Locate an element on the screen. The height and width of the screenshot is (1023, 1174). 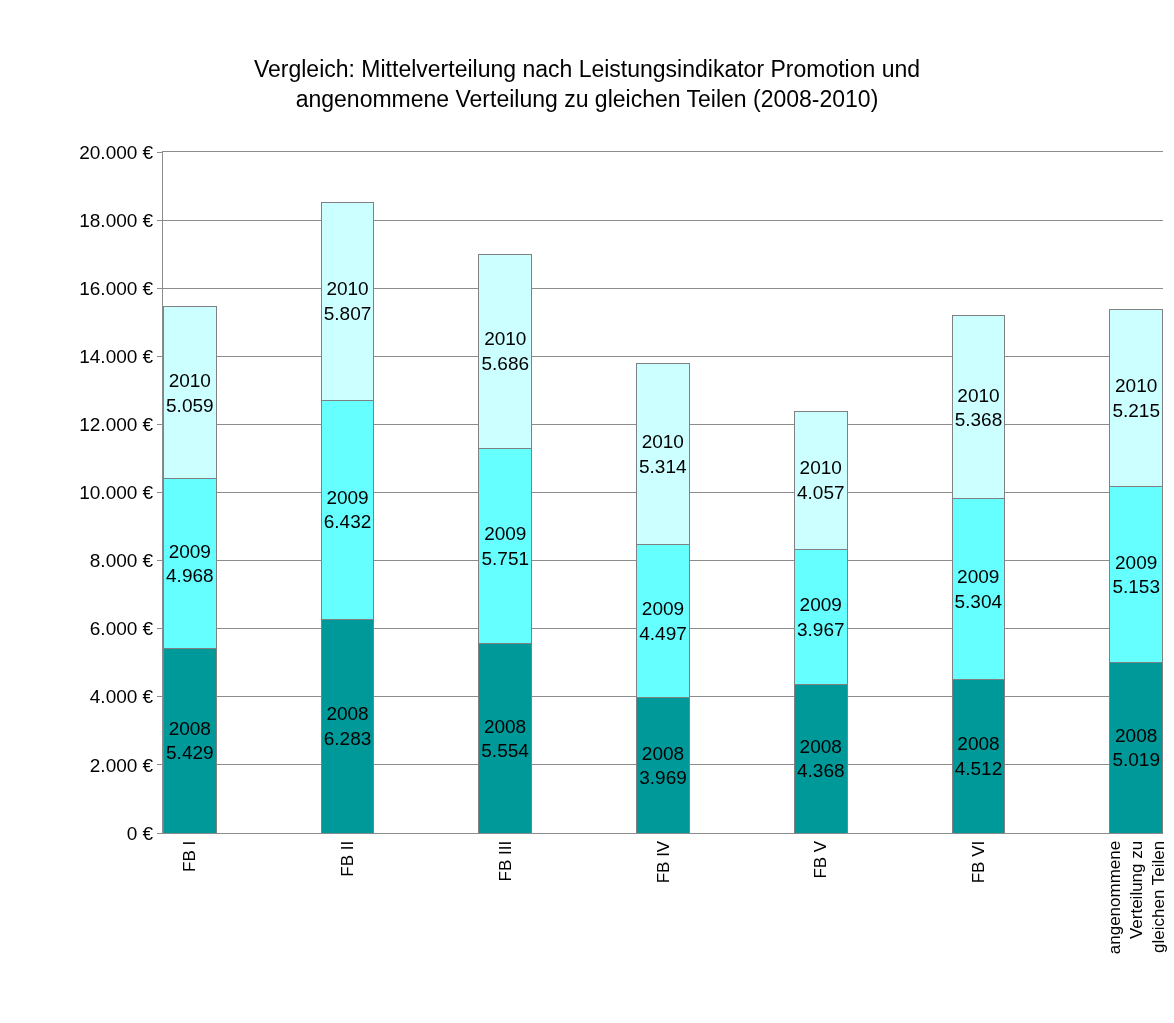
y-tick-label: 16.000 € is located at coordinates (116, 288).